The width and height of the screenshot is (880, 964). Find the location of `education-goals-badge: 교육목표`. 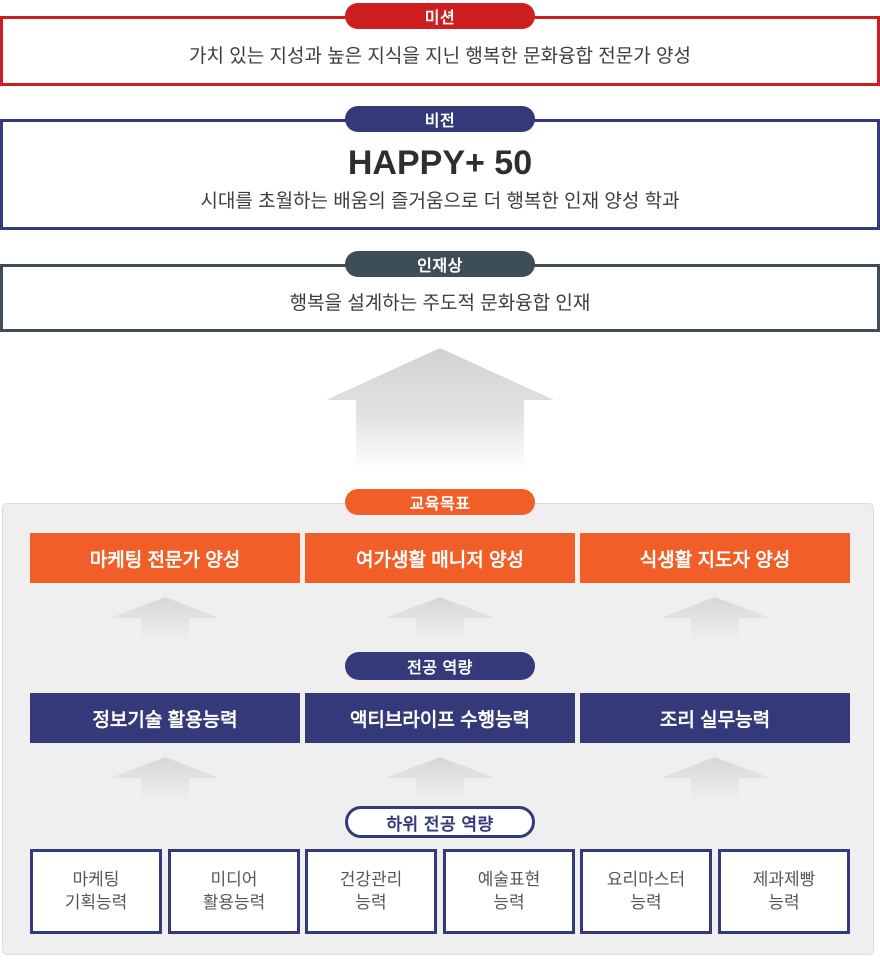

education-goals-badge: 교육목표 is located at coordinates (440, 502).